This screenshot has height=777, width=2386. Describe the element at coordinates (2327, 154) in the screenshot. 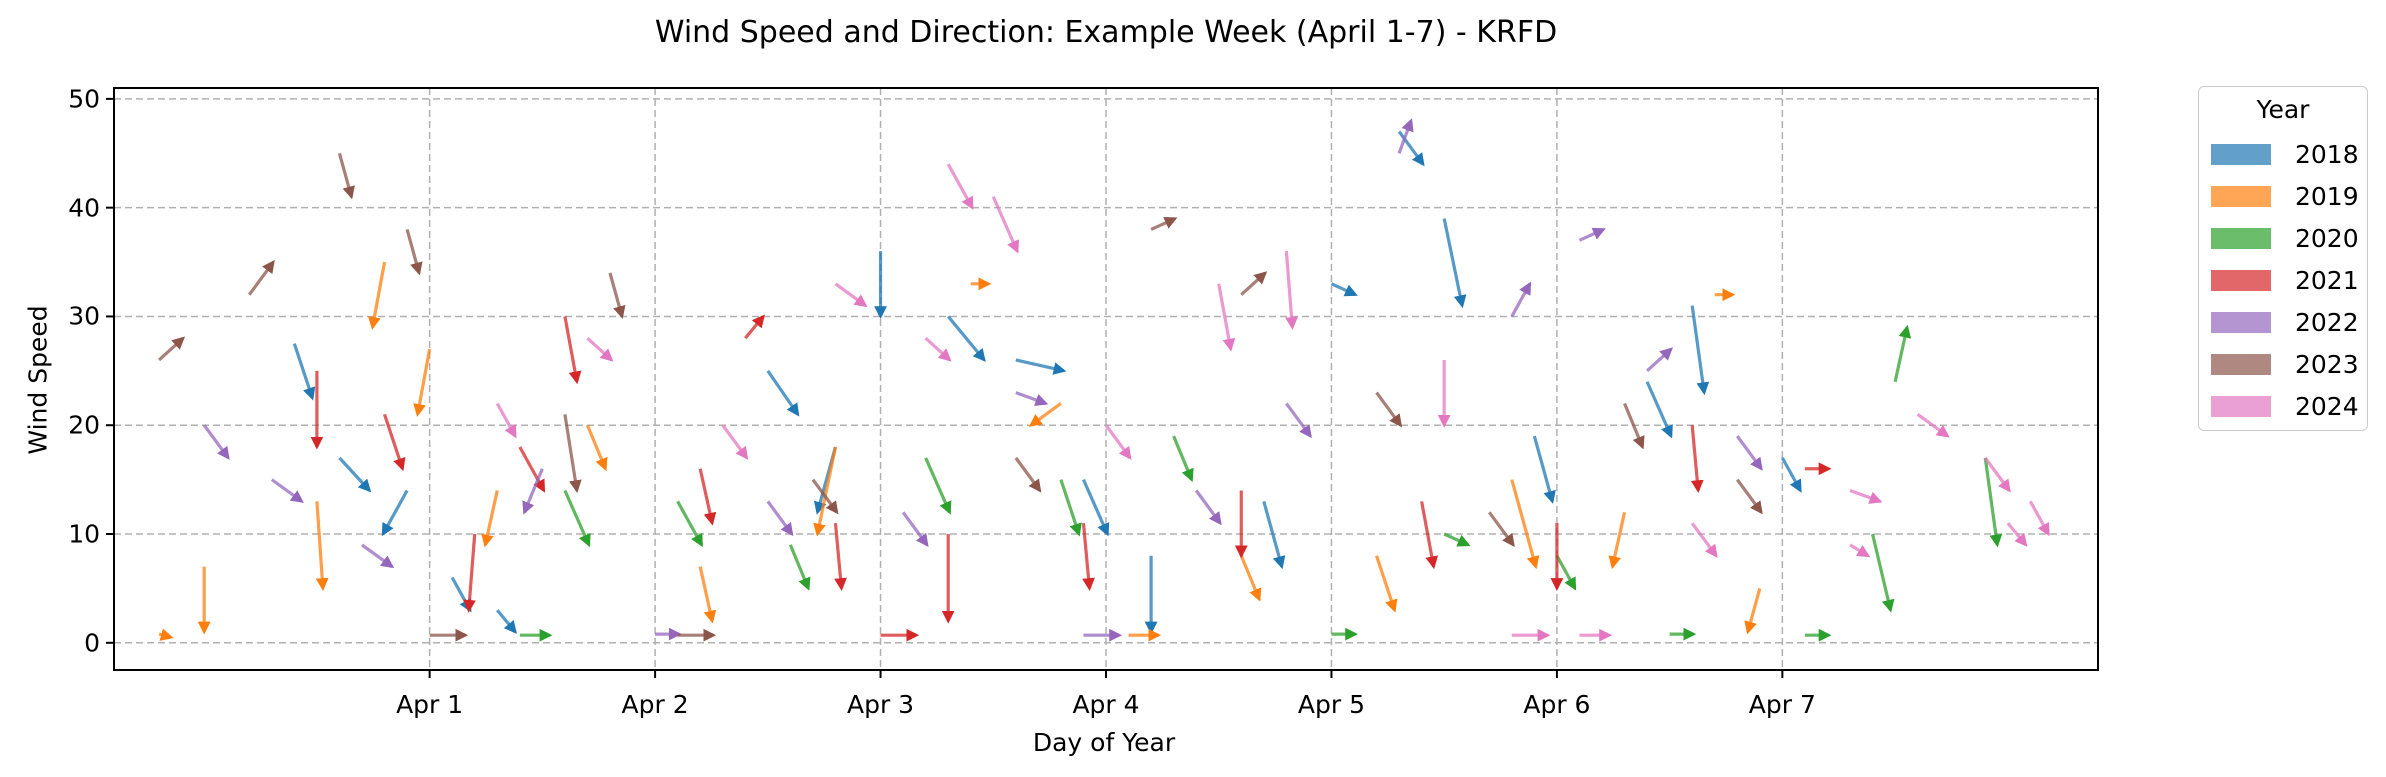

I see `legend-label: 2018` at that location.